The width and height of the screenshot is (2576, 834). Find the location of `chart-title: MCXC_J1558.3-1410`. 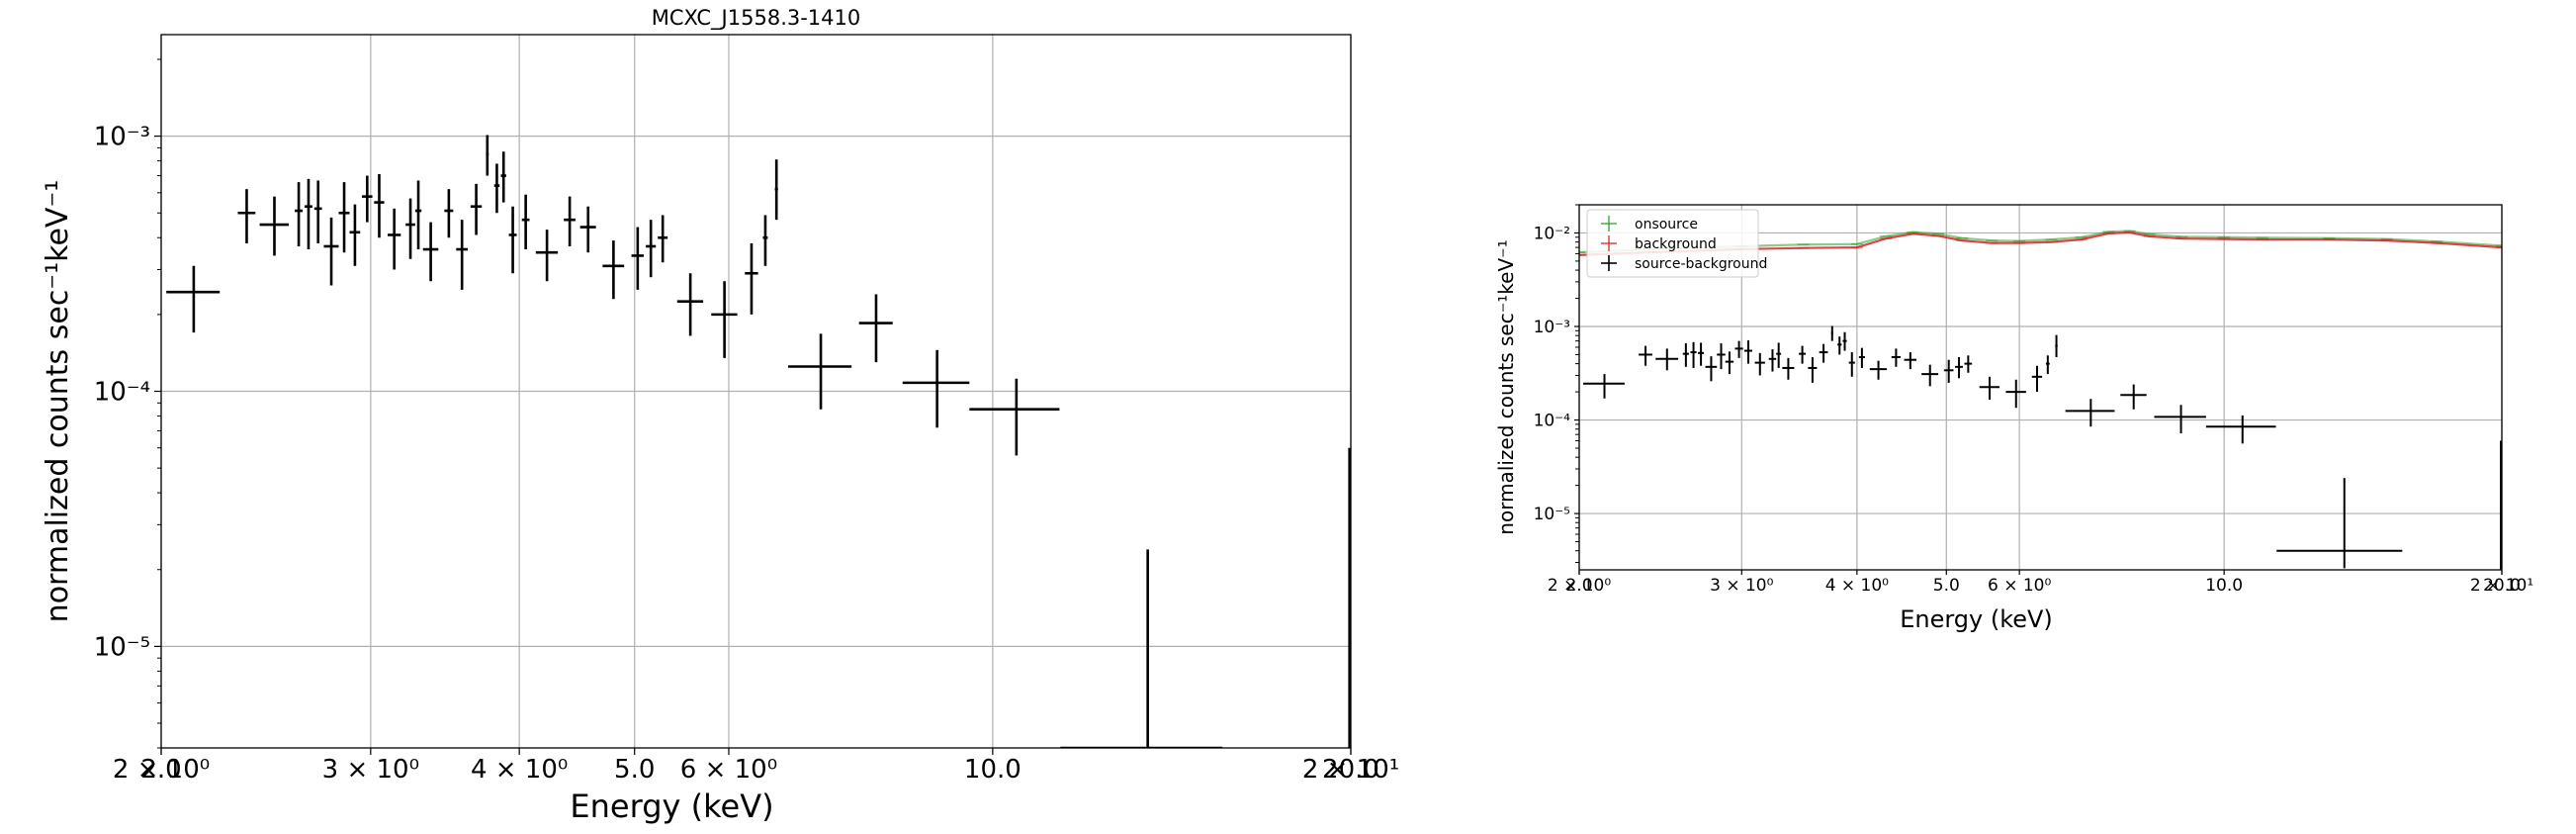

chart-title: MCXC_J1558.3-1410 is located at coordinates (756, 18).